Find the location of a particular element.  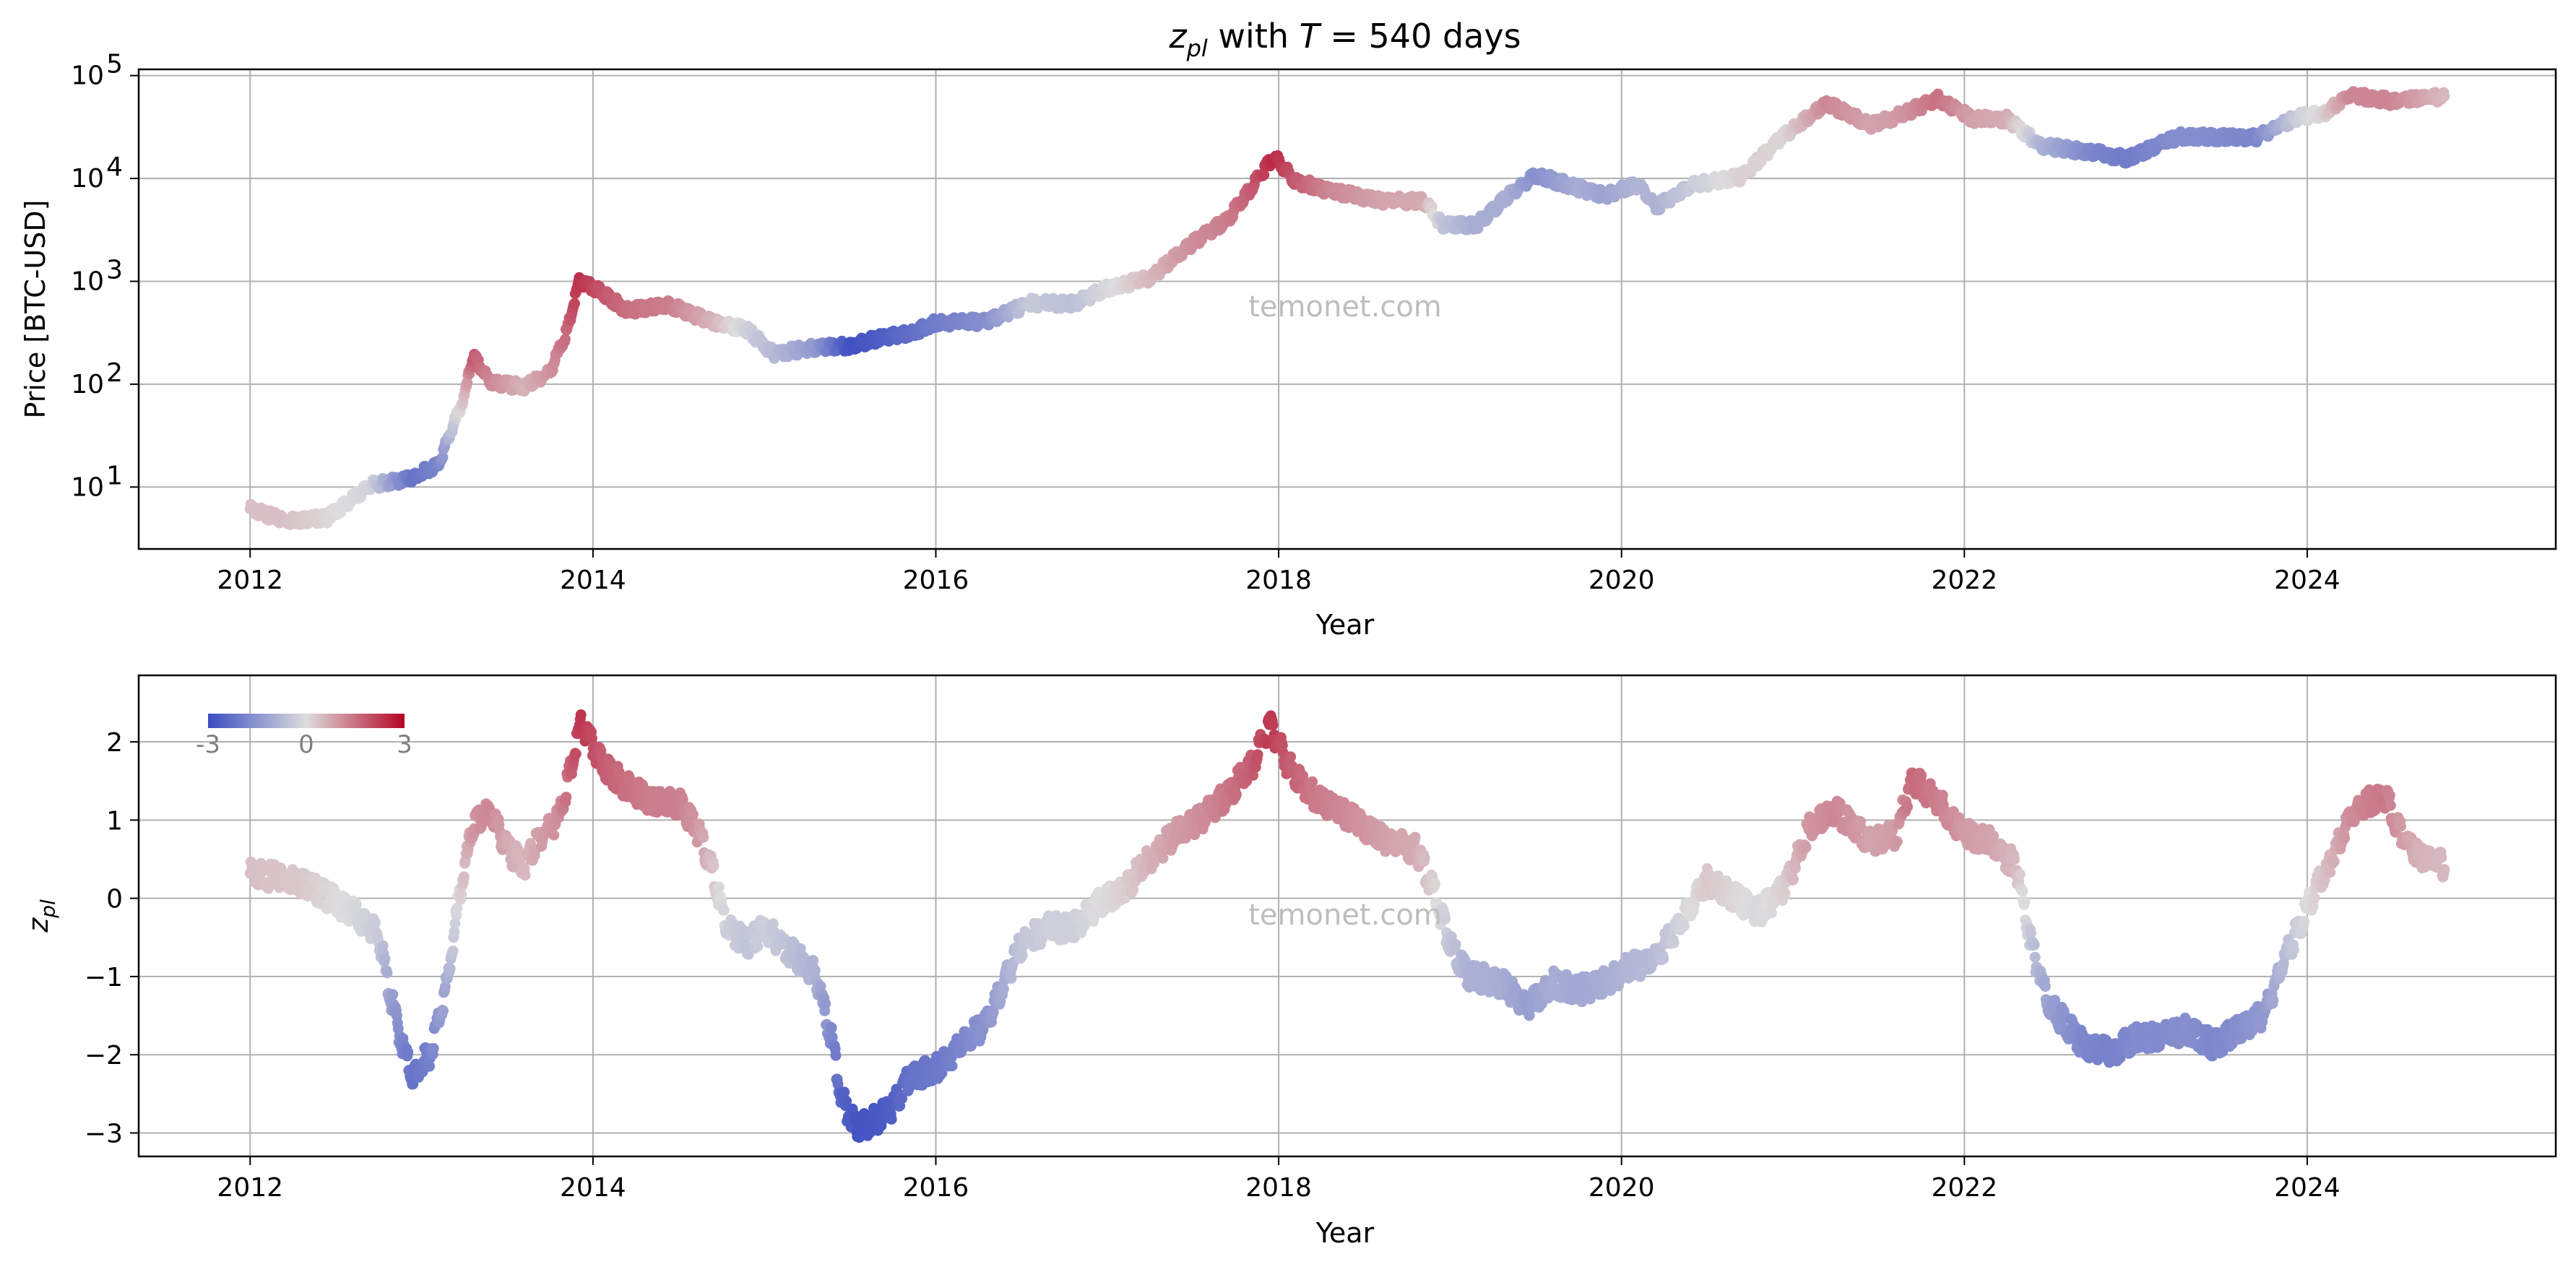

price-y-axis-label: Price [BTC-USD] is located at coordinates (35, 310).